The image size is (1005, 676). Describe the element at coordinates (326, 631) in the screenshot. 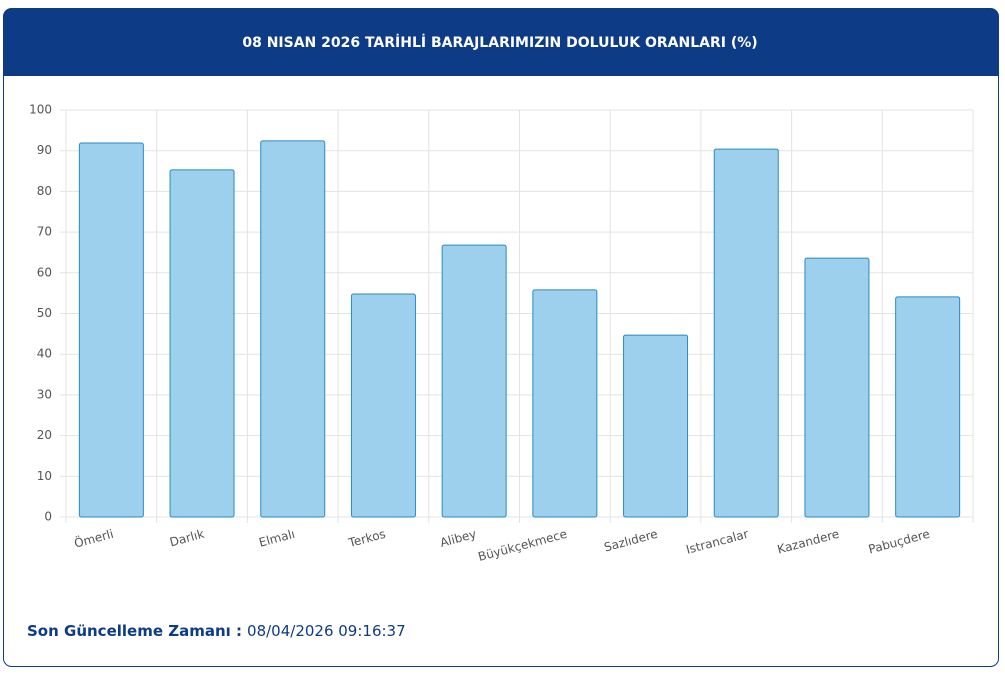

I see `footer-value: 08/04/2026 09:16:37` at that location.